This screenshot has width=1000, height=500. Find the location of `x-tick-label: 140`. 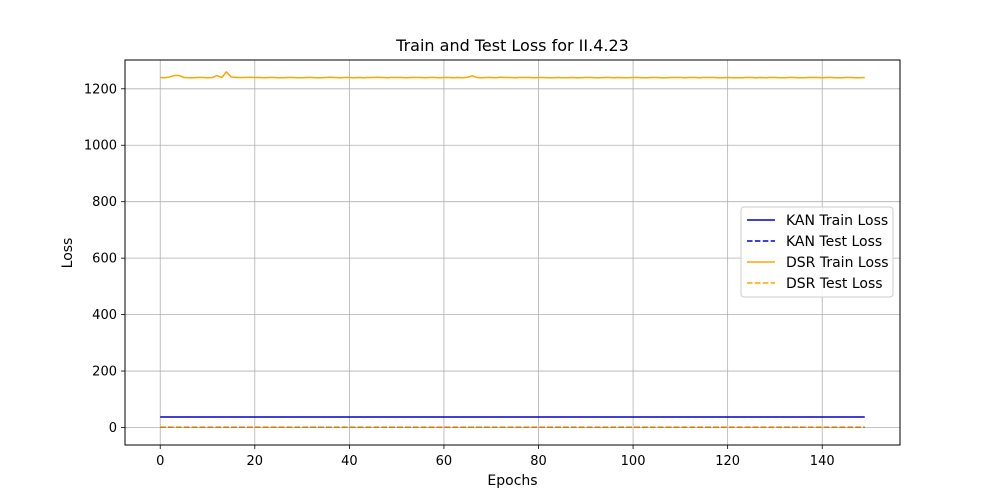

x-tick-label: 140 is located at coordinates (822, 461).